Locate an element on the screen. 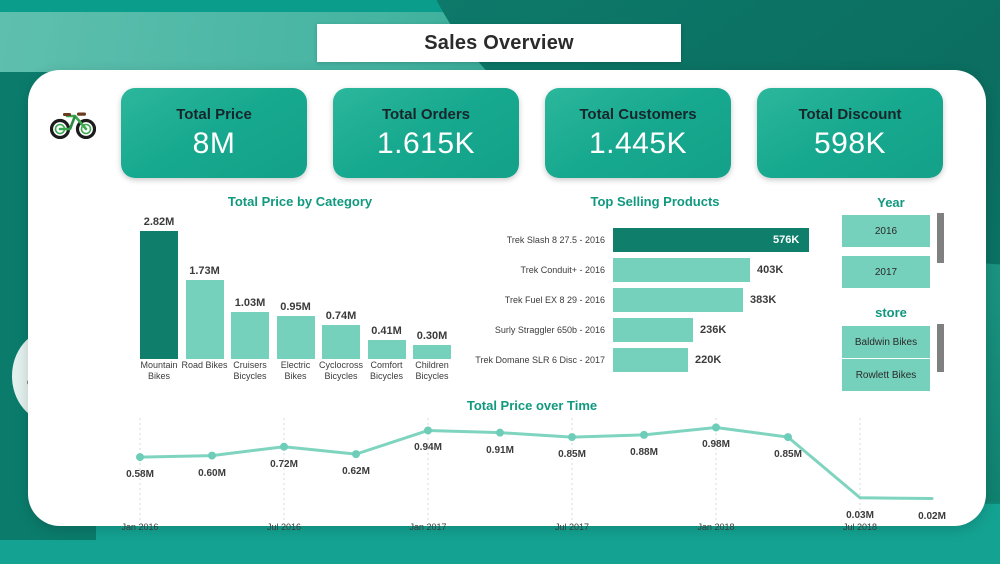 This screenshot has width=1000, height=564. column-category-label: Electric Bikes is located at coordinates (295, 371).